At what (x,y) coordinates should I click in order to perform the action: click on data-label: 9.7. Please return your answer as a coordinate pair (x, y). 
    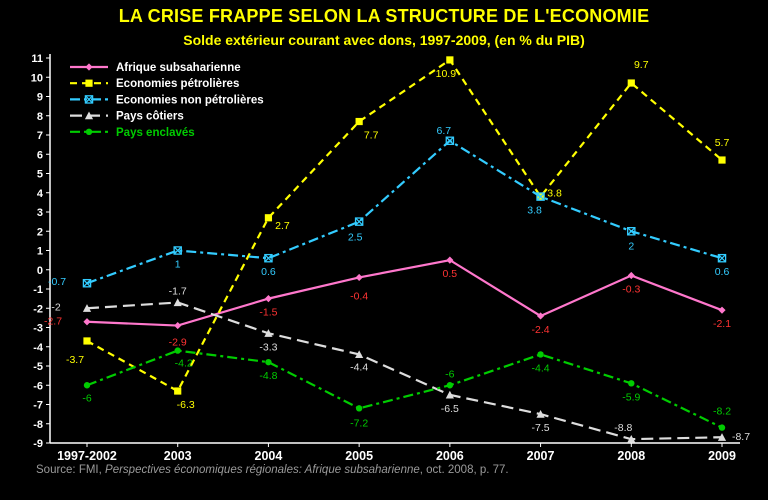
    Looking at the image, I should click on (641, 65).